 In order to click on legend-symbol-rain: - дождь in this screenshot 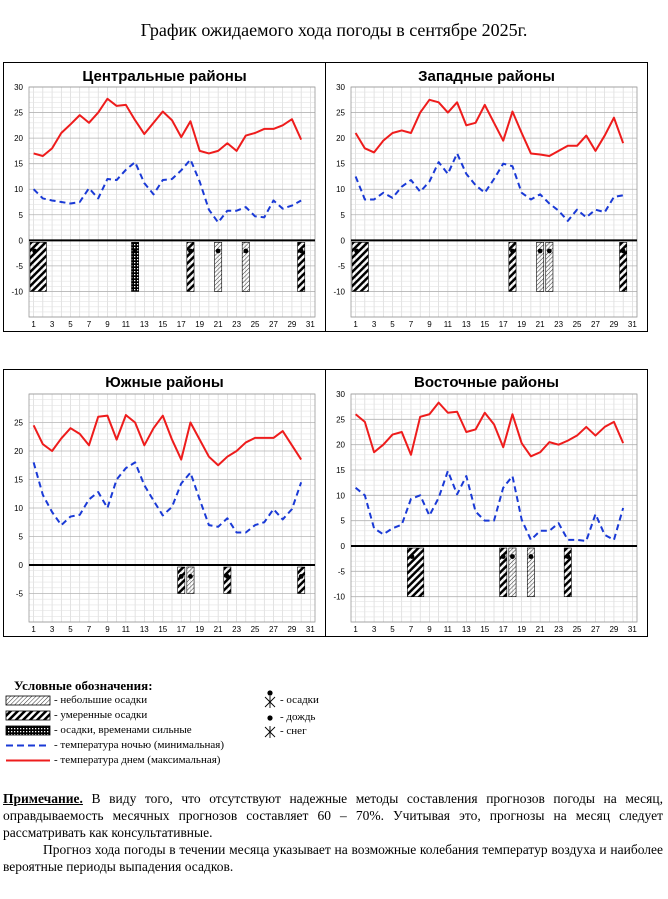, I will do `click(317, 718)`.